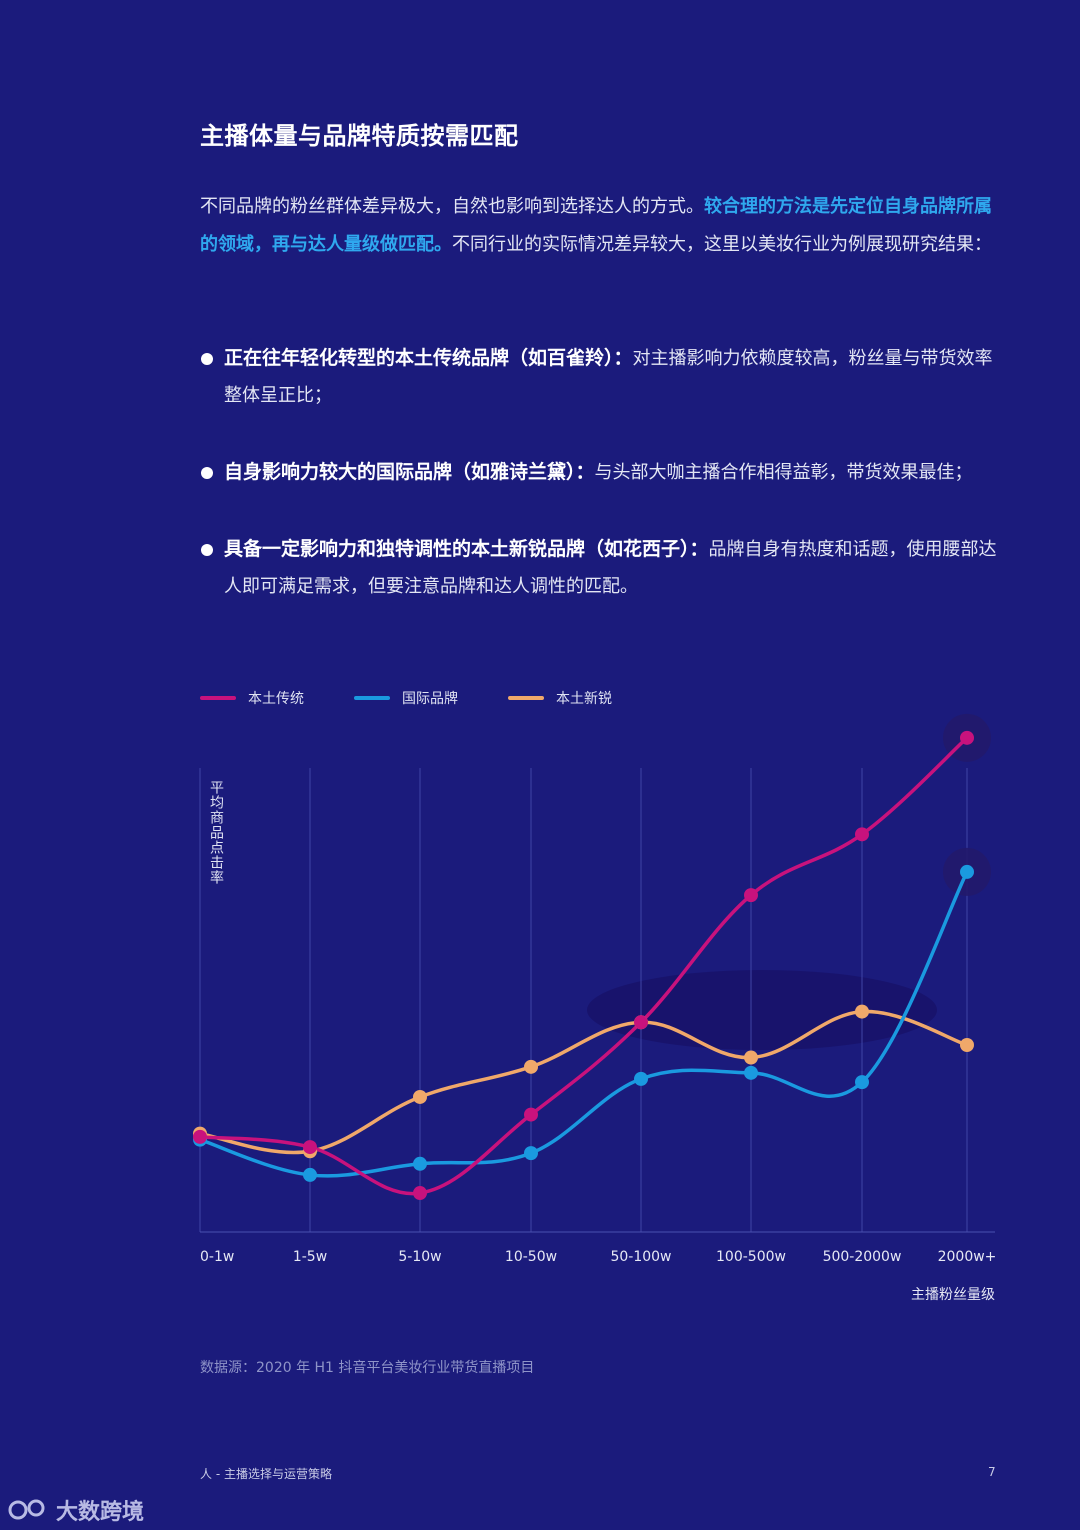 The height and width of the screenshot is (1530, 1080). What do you see at coordinates (953, 1295) in the screenshot?
I see `x-axis-title: 主播粉丝量级` at bounding box center [953, 1295].